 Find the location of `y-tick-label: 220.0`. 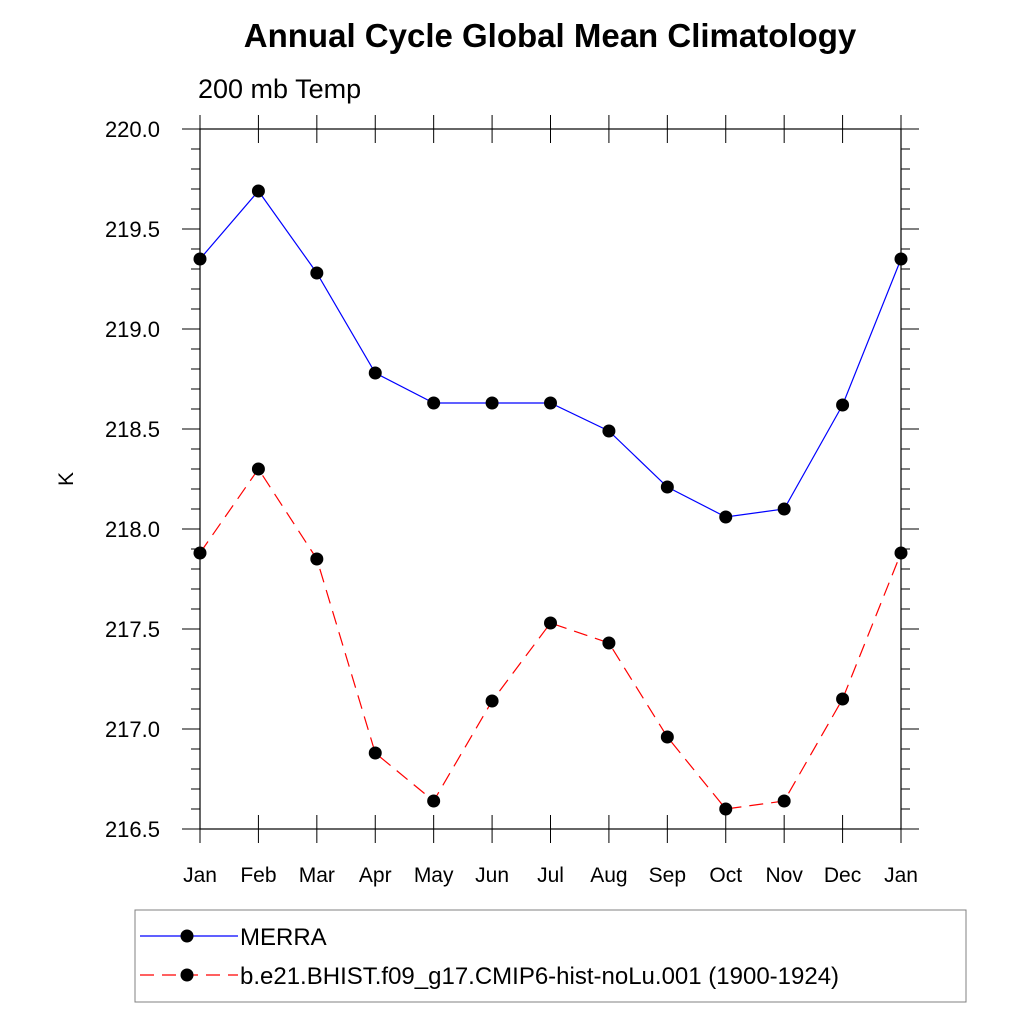

y-tick-label: 220.0 is located at coordinates (132, 129).